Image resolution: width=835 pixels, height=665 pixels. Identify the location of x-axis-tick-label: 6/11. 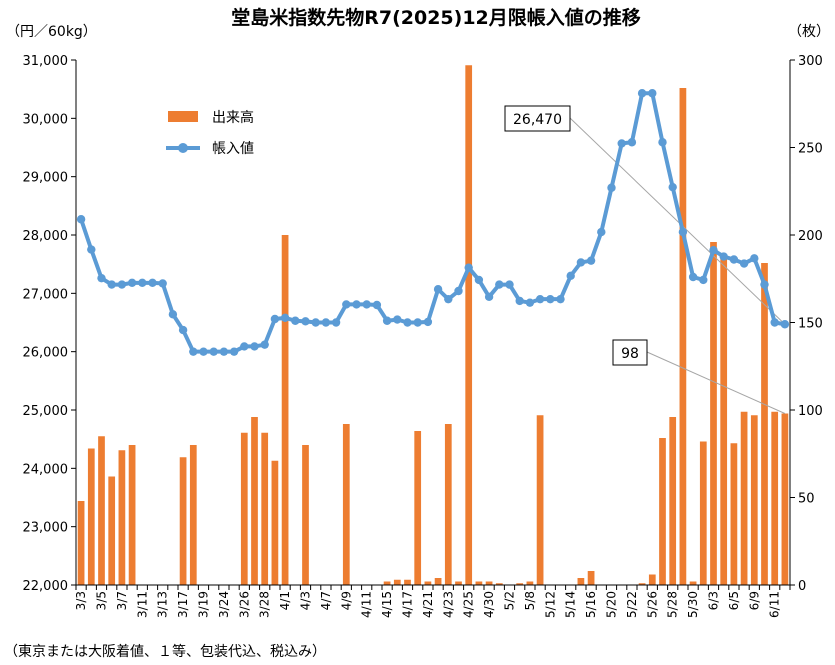
(775, 604).